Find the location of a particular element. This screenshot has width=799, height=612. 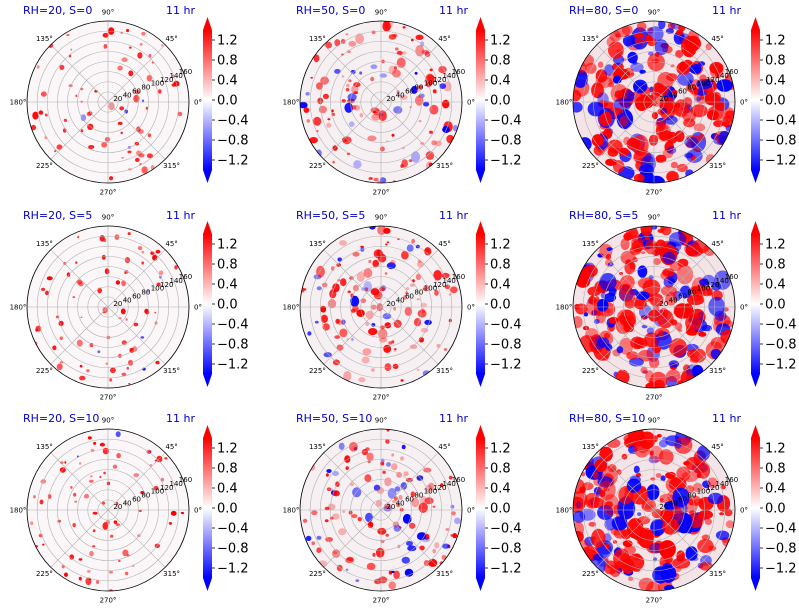

panel-title: RH=50, S=0 is located at coordinates (330, 10).